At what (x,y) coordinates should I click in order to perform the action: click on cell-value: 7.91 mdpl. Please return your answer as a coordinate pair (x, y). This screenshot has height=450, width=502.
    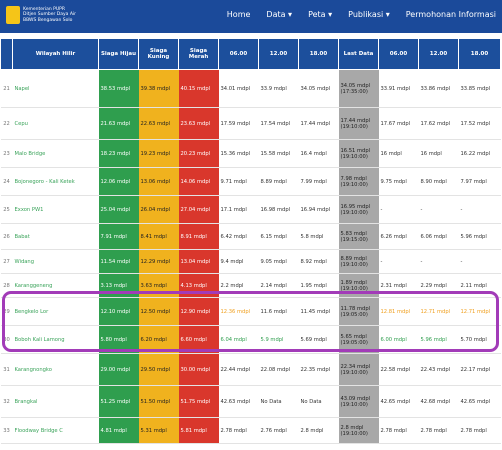
    Looking at the image, I should click on (113, 236).